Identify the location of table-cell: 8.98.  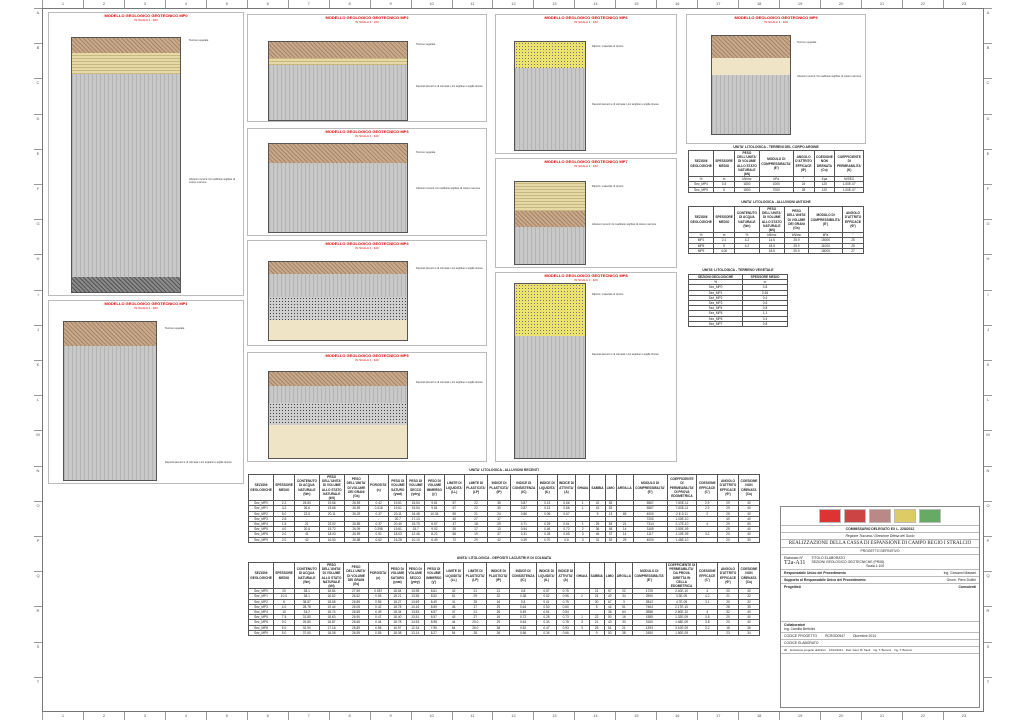
(434, 622).